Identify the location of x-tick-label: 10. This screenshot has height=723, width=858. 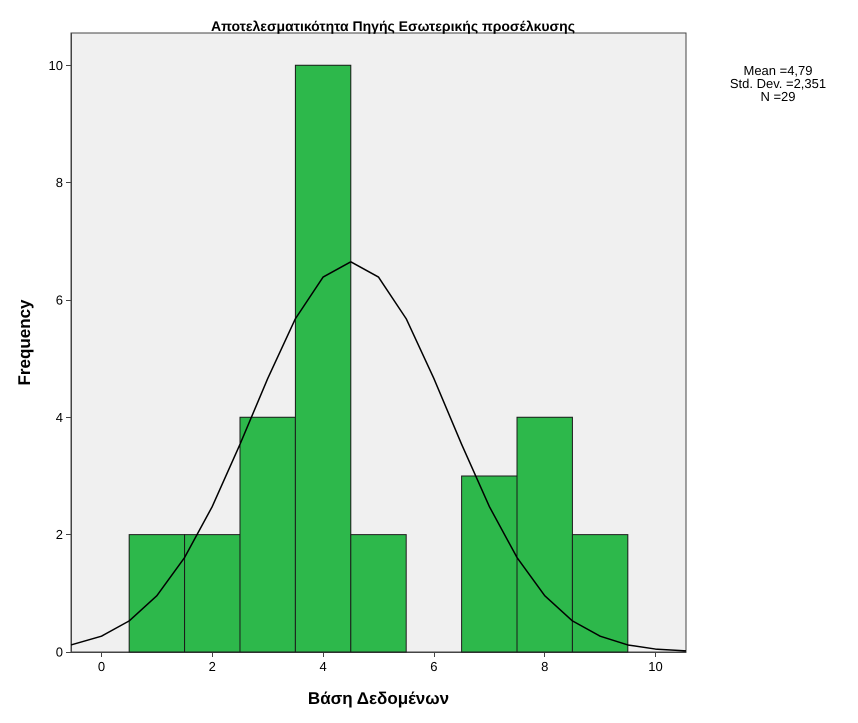
(655, 666).